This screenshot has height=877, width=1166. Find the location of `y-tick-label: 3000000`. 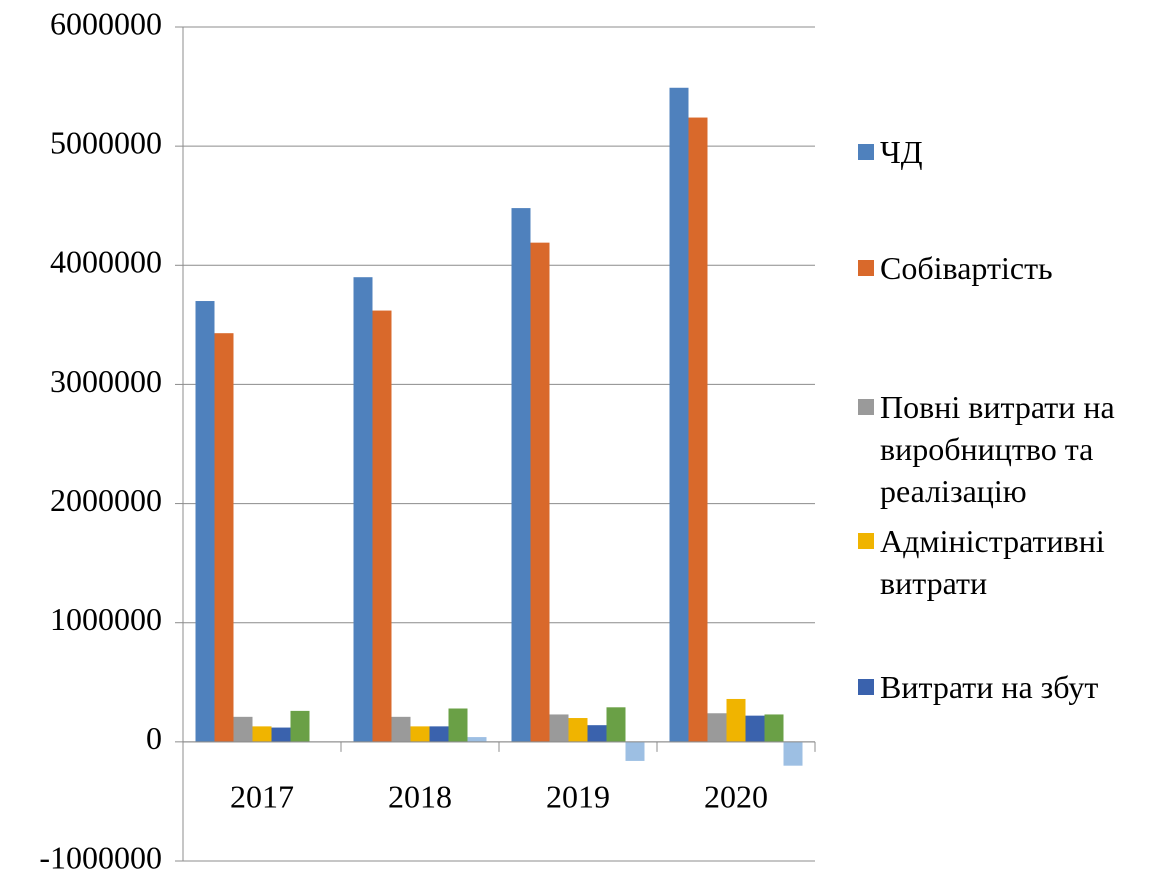

y-tick-label: 3000000 is located at coordinates (106, 381).